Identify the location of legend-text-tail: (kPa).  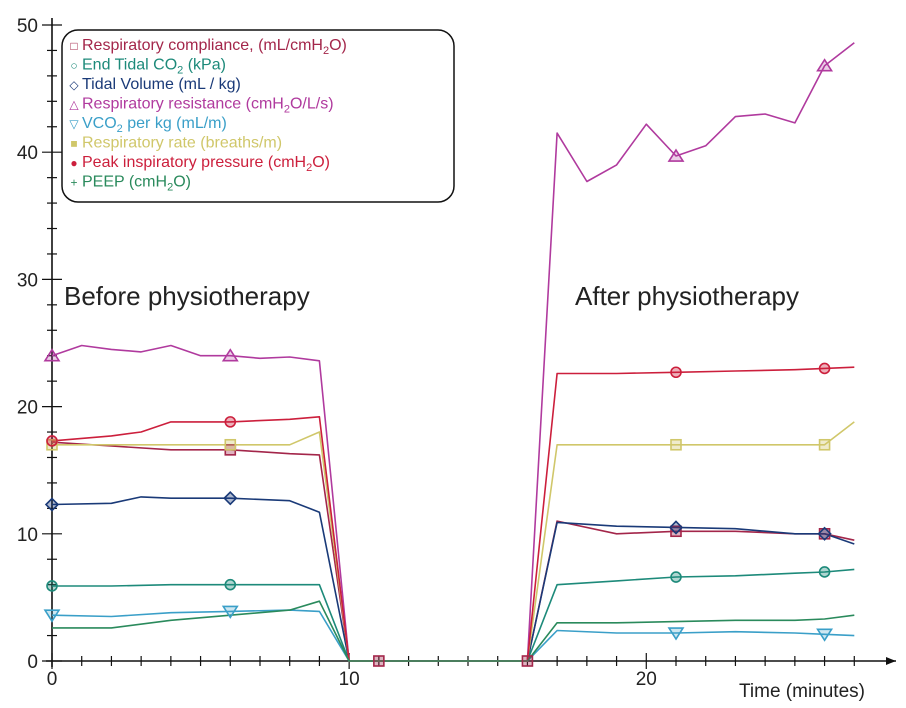
(204, 65).